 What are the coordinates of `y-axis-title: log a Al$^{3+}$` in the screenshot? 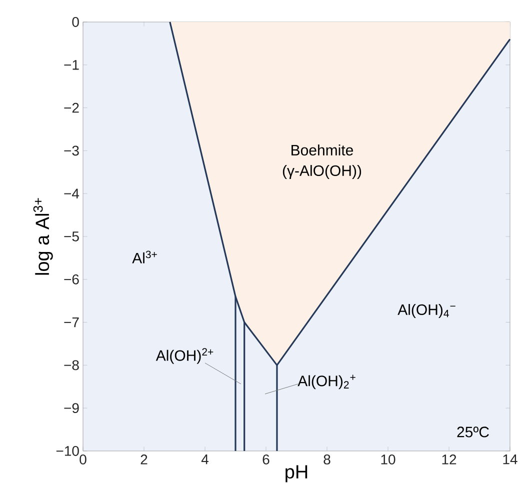 It's located at (43, 236).